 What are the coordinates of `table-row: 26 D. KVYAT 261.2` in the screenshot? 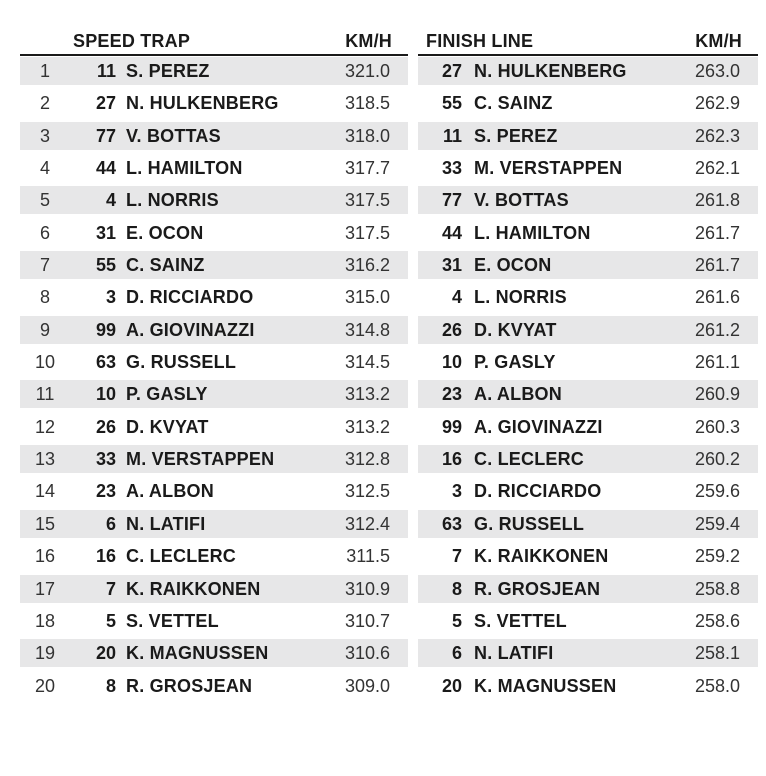 It's located at (588, 329).